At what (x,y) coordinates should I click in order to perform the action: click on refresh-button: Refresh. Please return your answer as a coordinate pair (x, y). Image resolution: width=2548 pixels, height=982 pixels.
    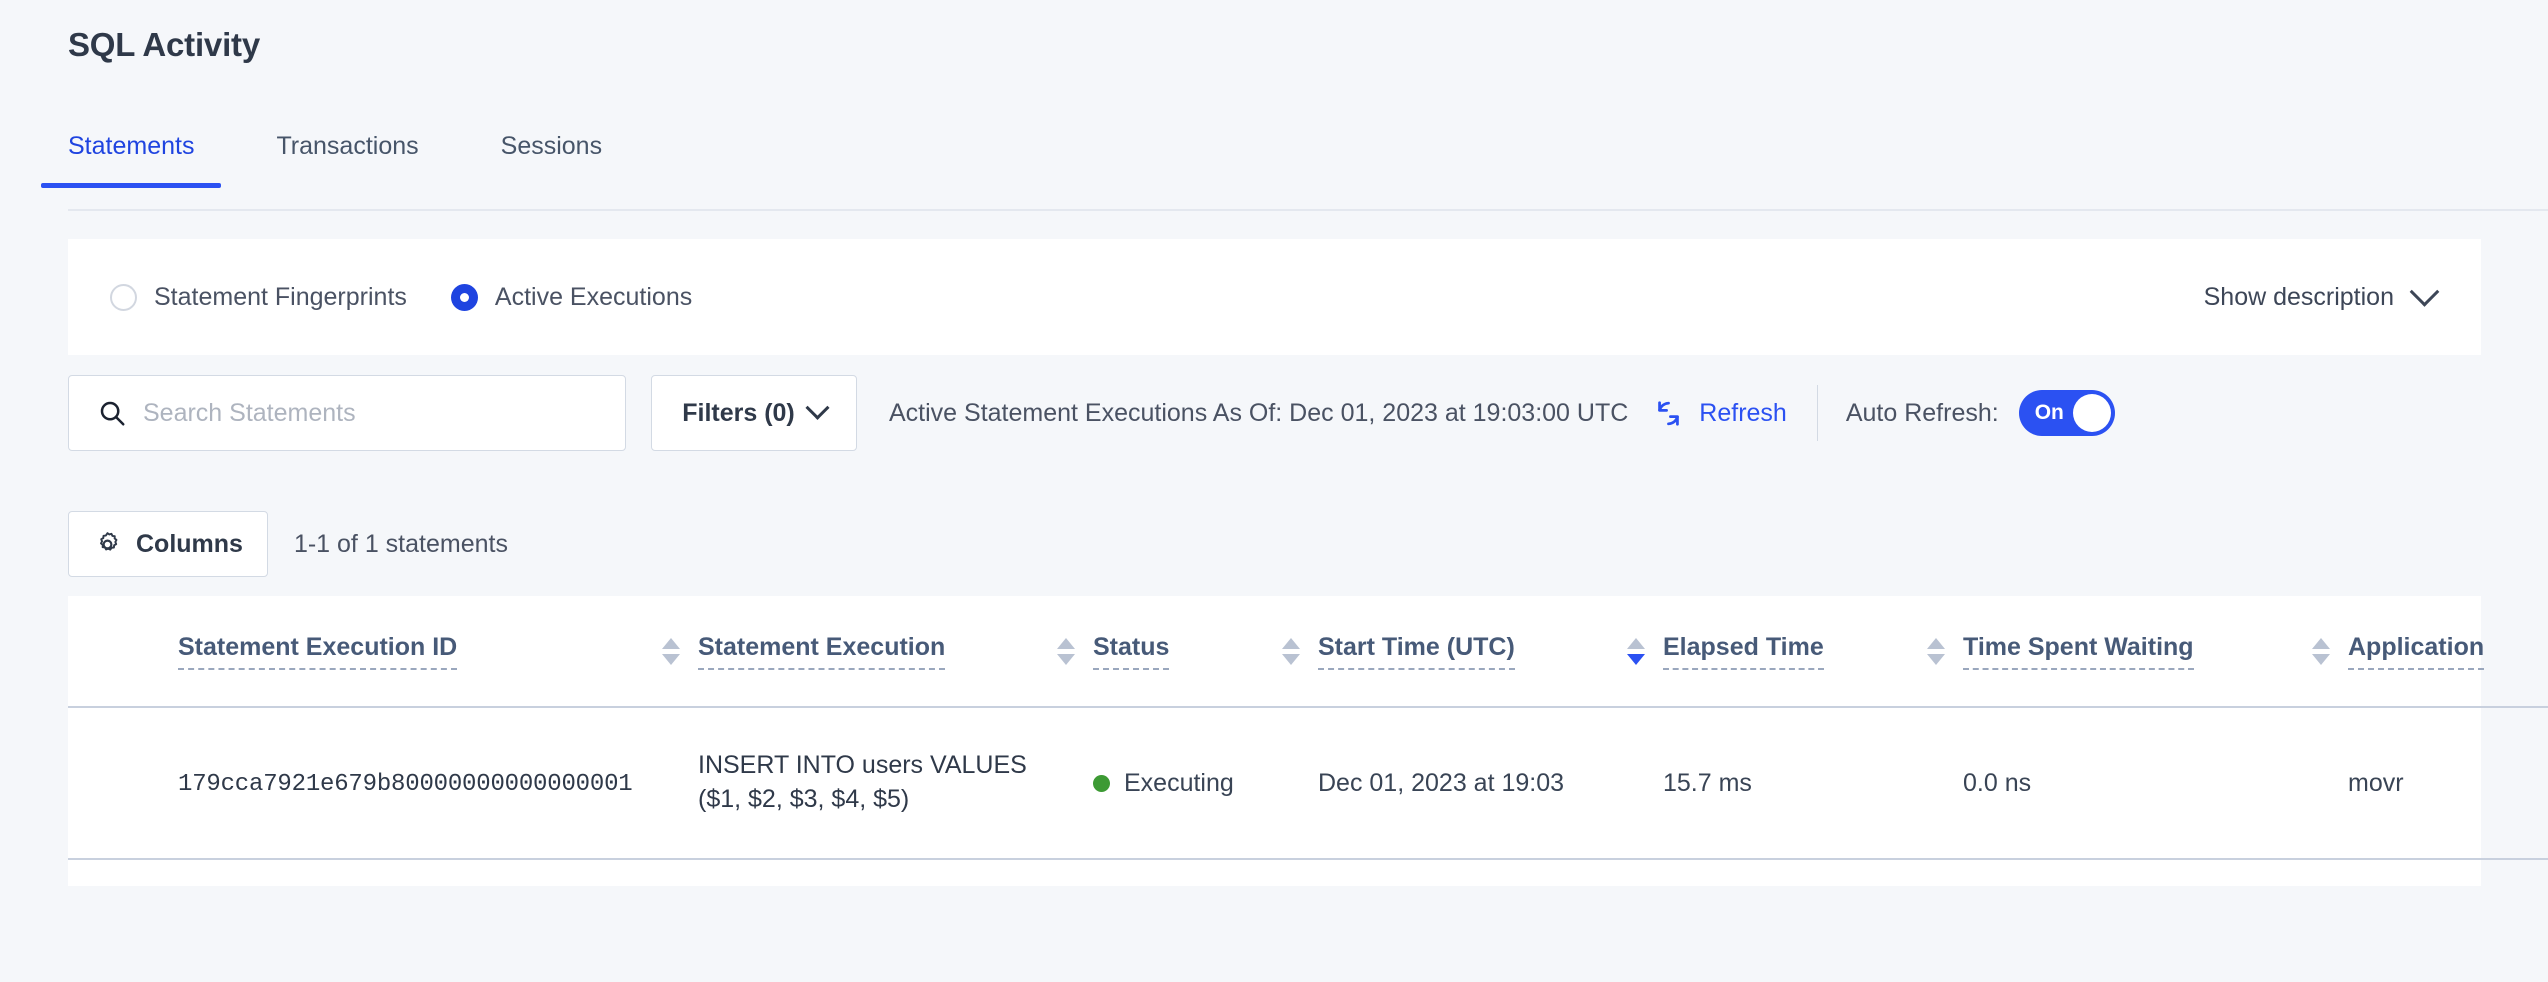
    Looking at the image, I should click on (1719, 413).